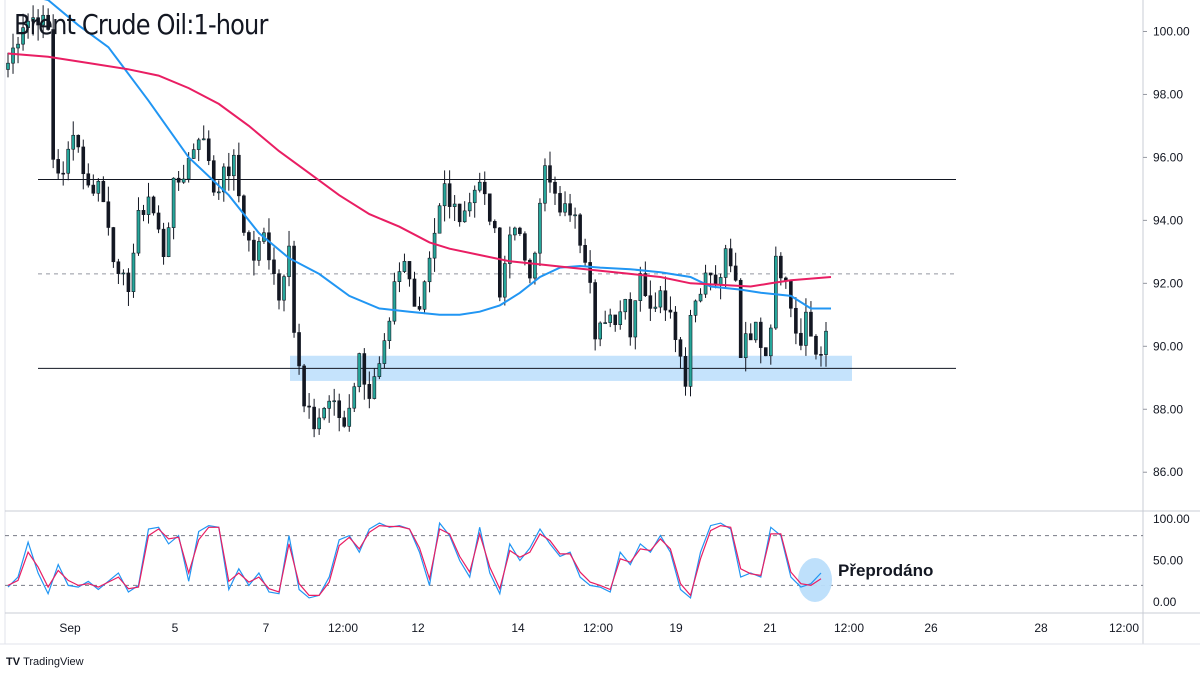 Image resolution: width=1200 pixels, height=675 pixels. What do you see at coordinates (1168, 220) in the screenshot?
I see `price-tick-label: 94.00` at bounding box center [1168, 220].